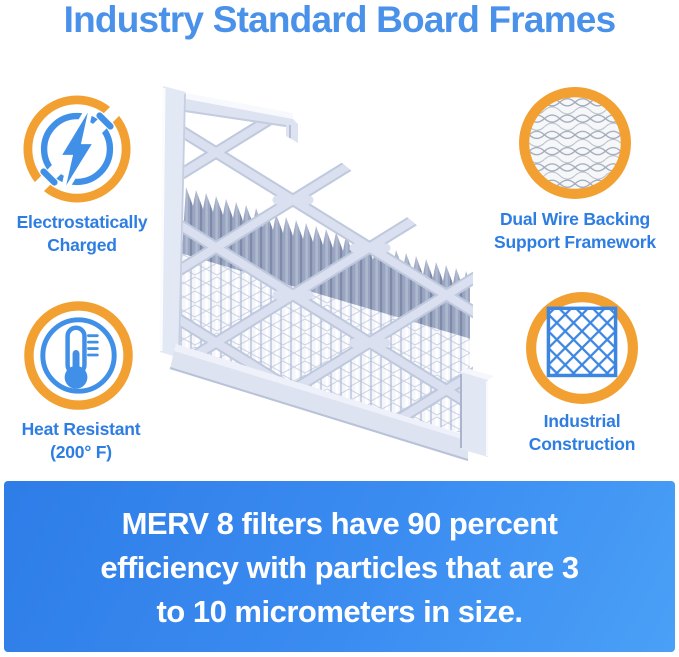 The image size is (679, 657). I want to click on feature-label-line: Dual Wire Backing, so click(575, 219).